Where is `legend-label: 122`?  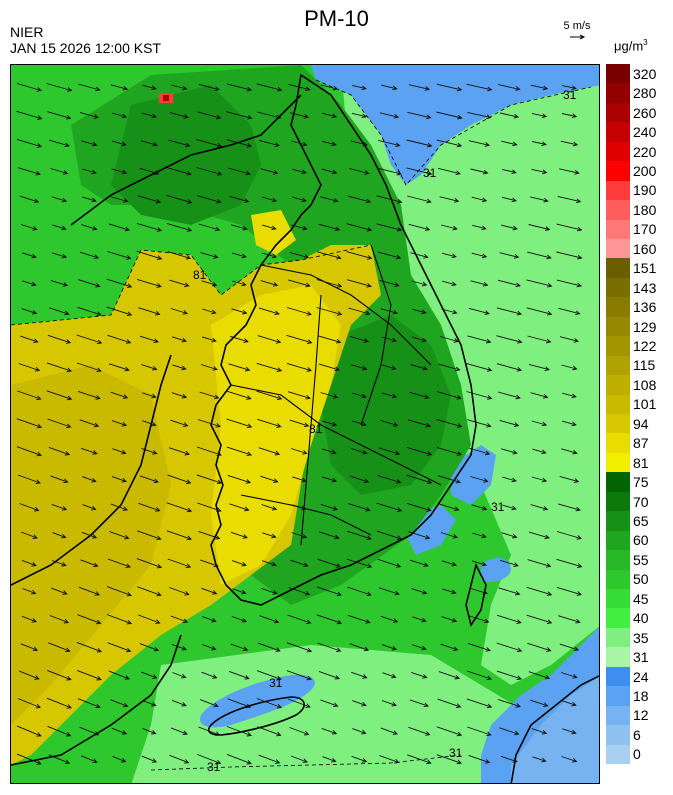
legend-label: 122 is located at coordinates (645, 345).